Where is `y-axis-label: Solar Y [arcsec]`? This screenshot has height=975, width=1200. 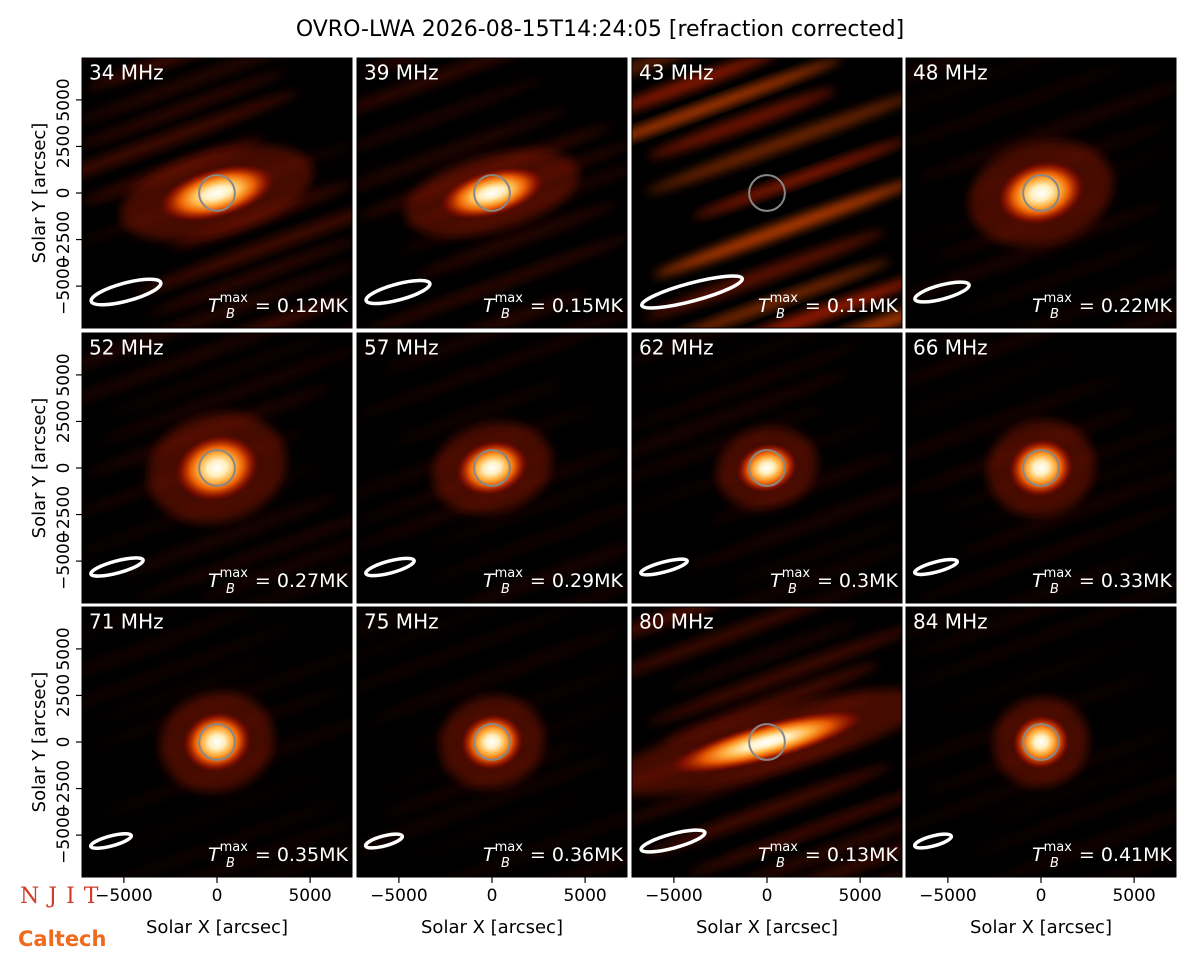
y-axis-label: Solar Y [arcsec] is located at coordinates (39, 468).